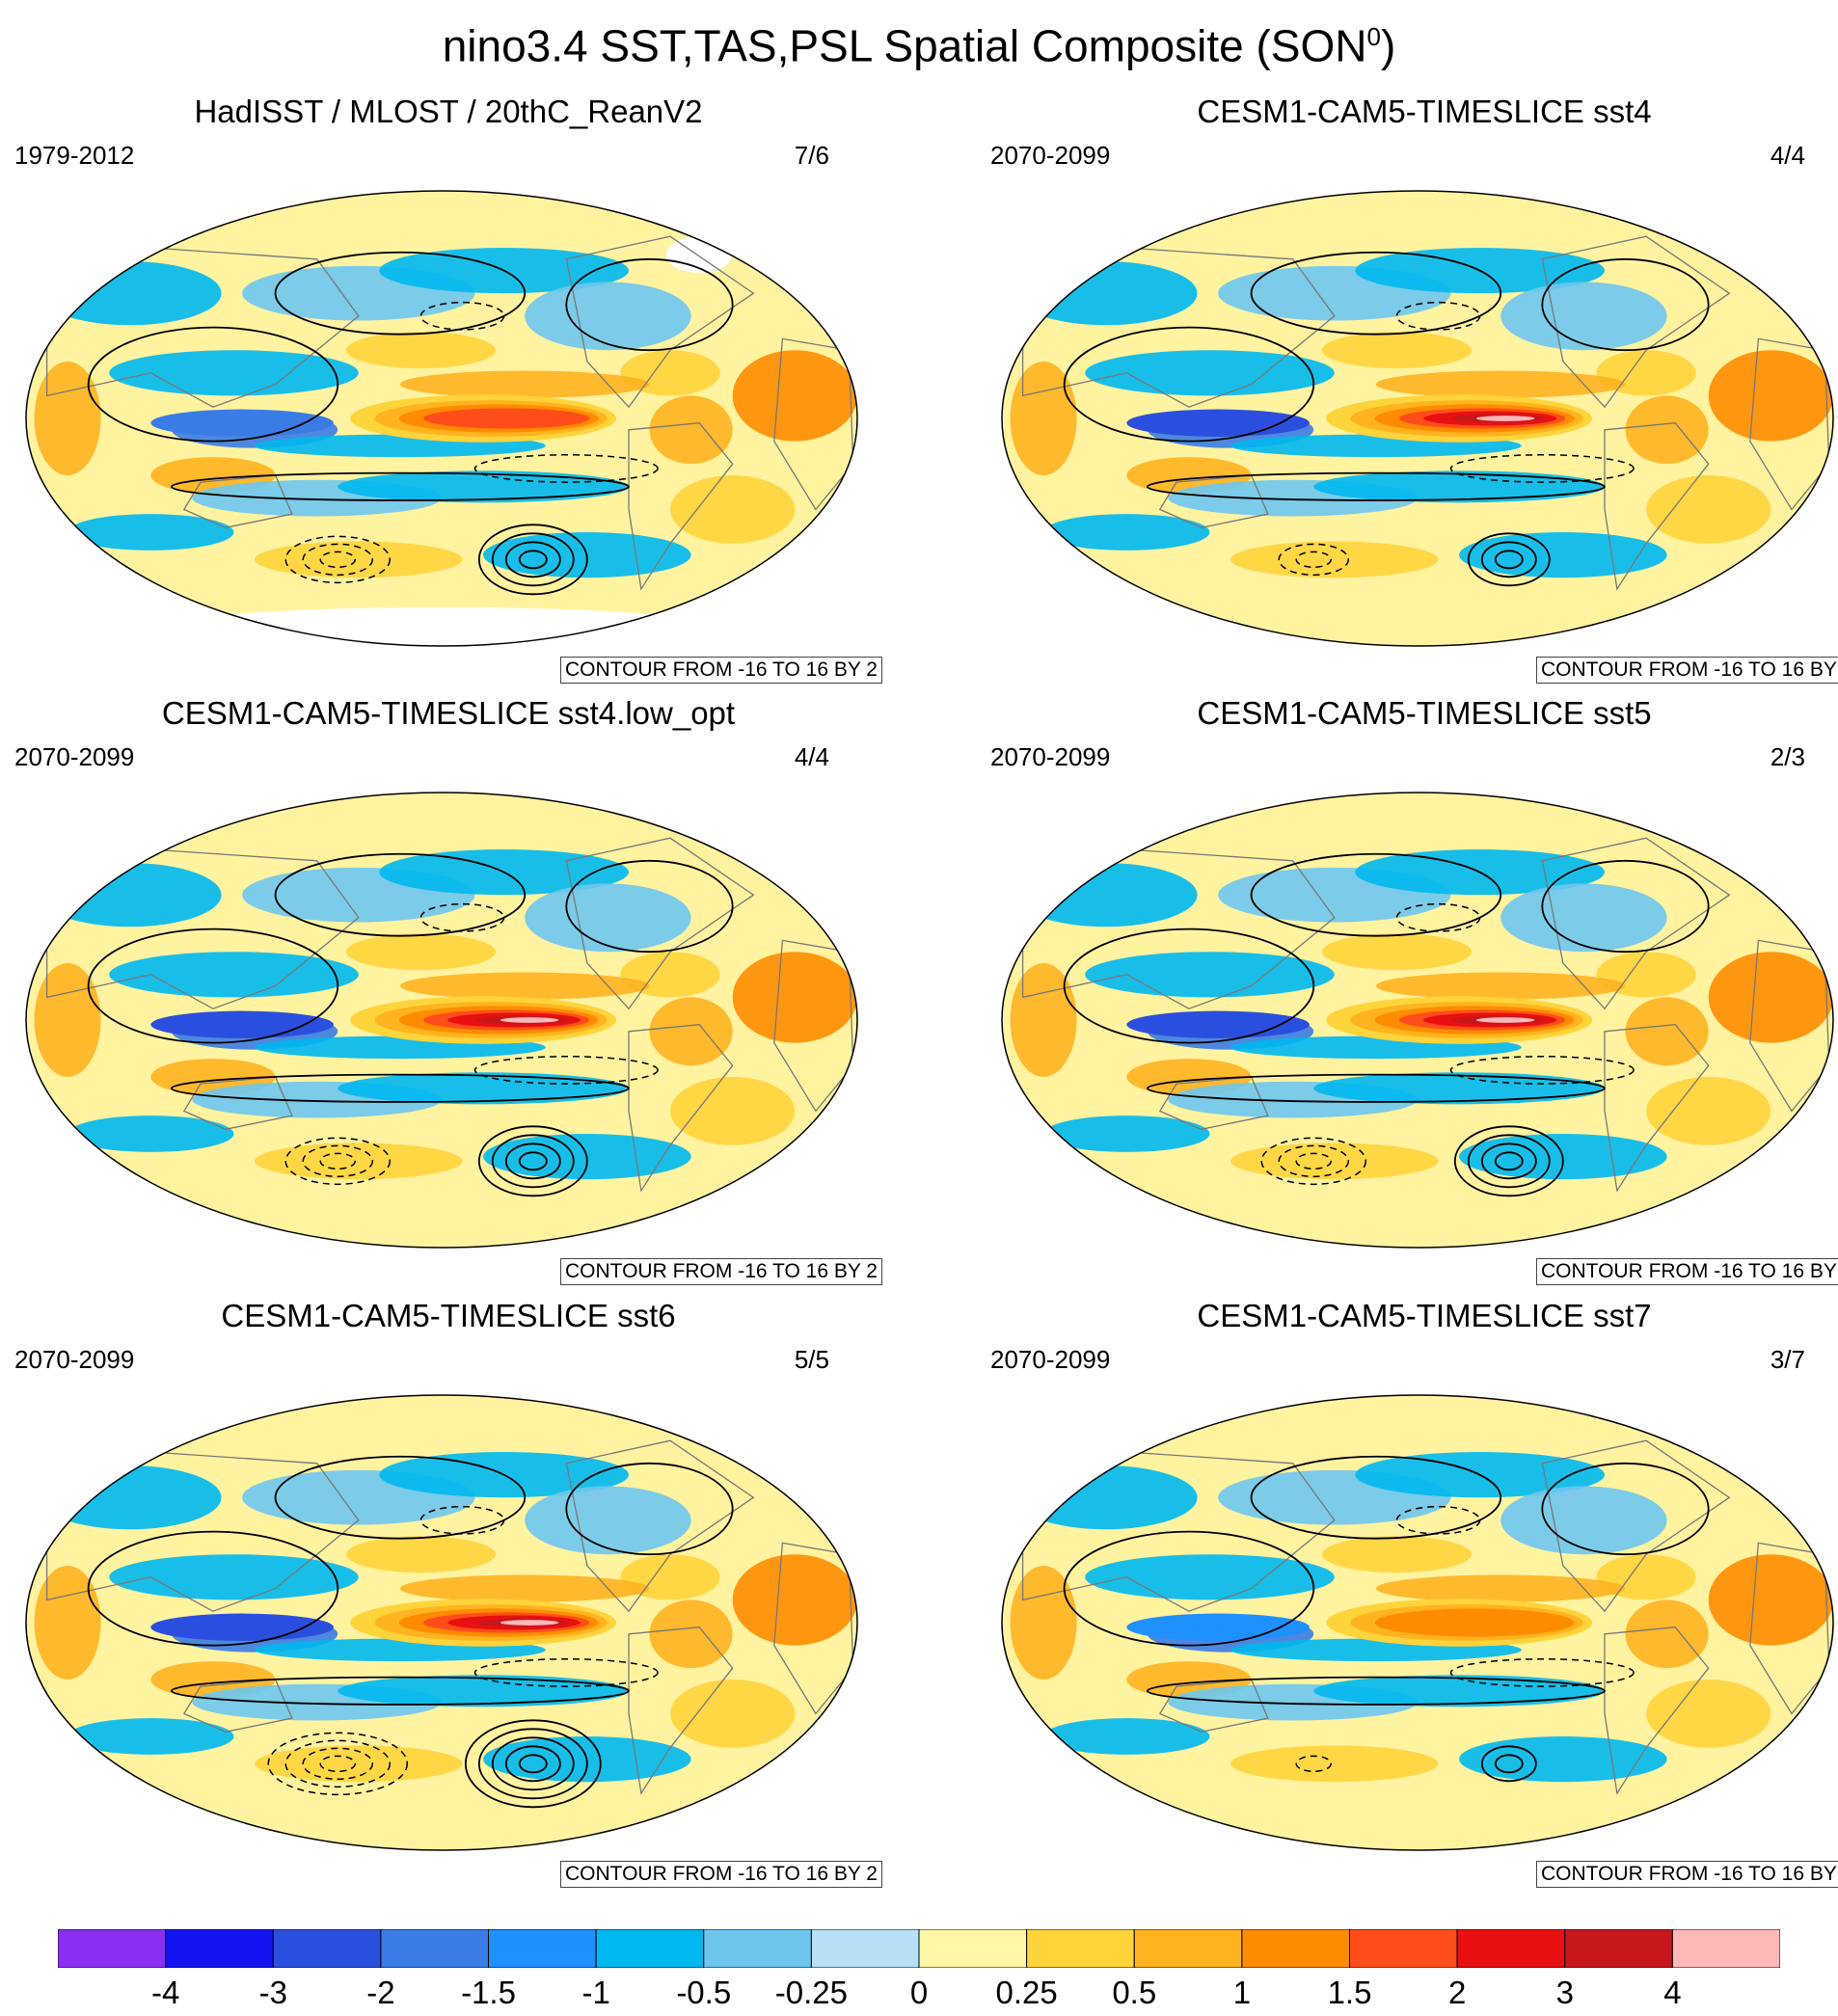 This screenshot has width=1838, height=2016. What do you see at coordinates (1564, 1992) in the screenshot?
I see `colorbar-tick-label: 3` at bounding box center [1564, 1992].